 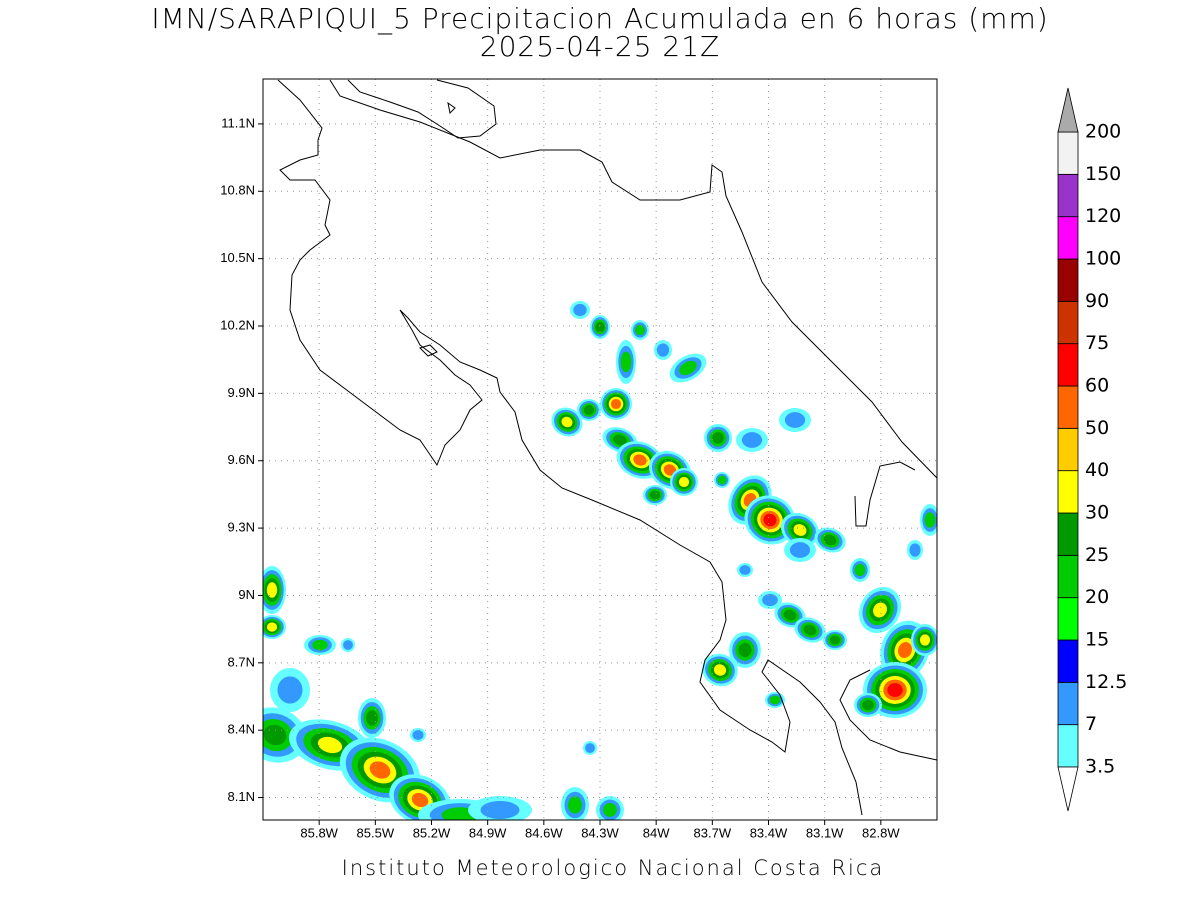 I want to click on coastline, so click(x=422, y=109).